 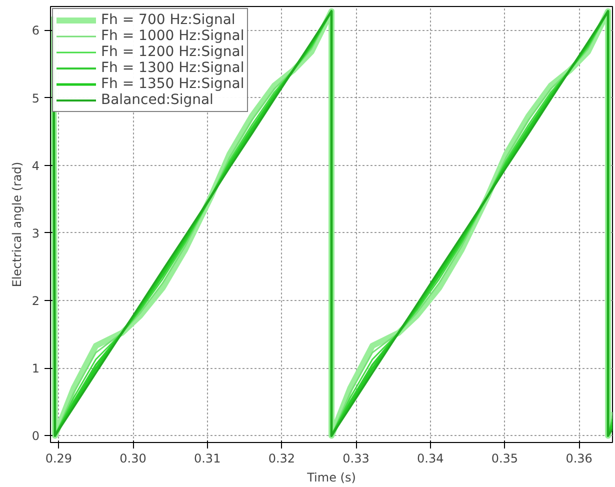 I want to click on x-axis-title: Time (s), so click(x=331, y=477).